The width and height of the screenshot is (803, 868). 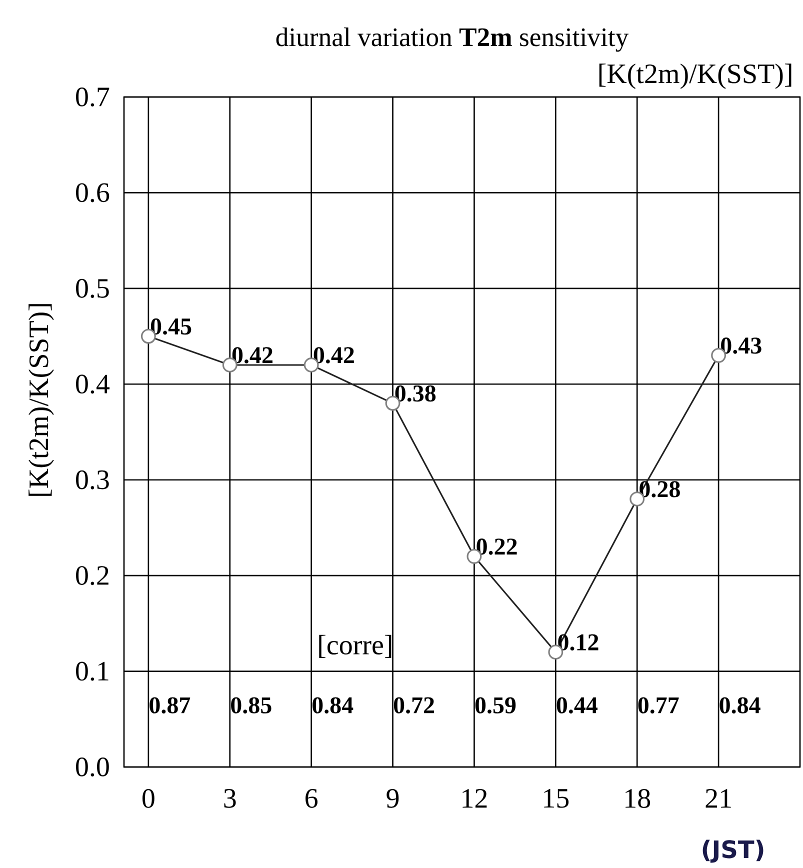 What do you see at coordinates (171, 326) in the screenshot?
I see `data-label: 0.45` at bounding box center [171, 326].